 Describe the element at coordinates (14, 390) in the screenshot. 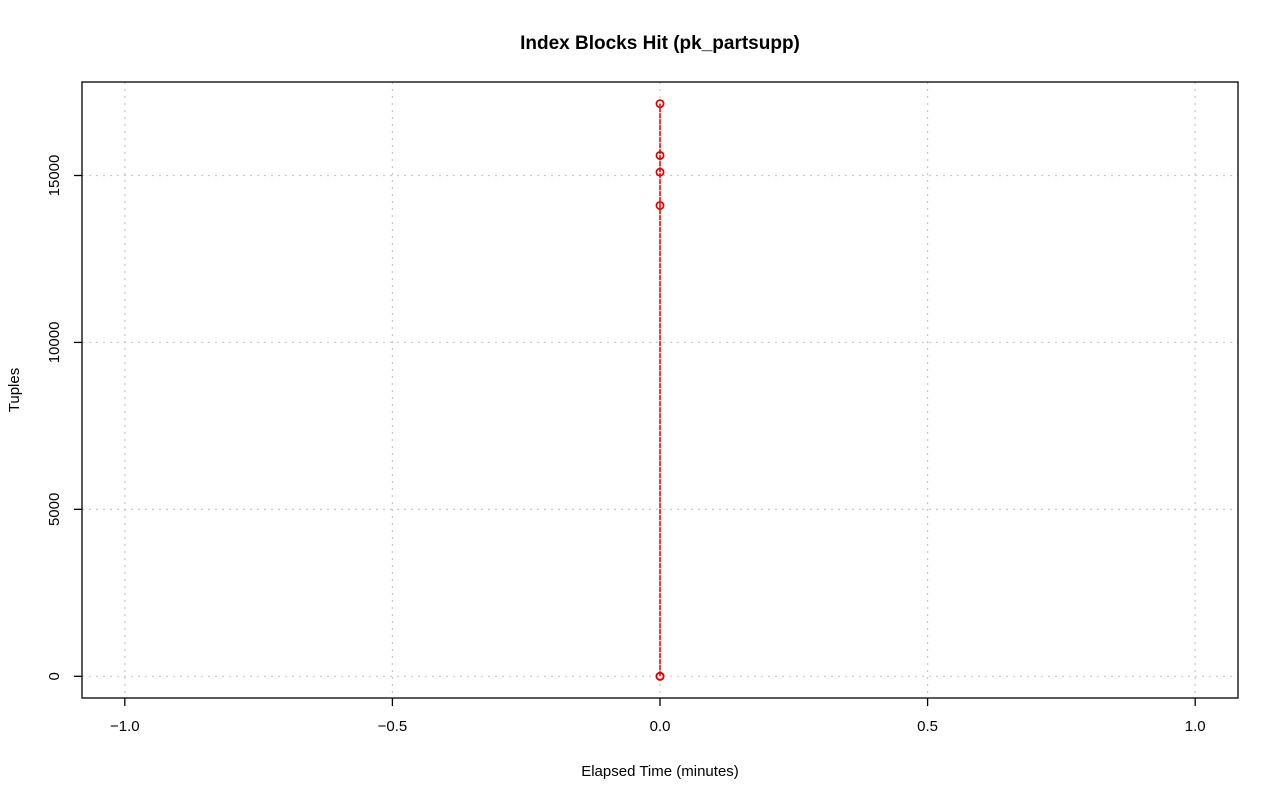

I see `y-axis-label: Tuples` at that location.